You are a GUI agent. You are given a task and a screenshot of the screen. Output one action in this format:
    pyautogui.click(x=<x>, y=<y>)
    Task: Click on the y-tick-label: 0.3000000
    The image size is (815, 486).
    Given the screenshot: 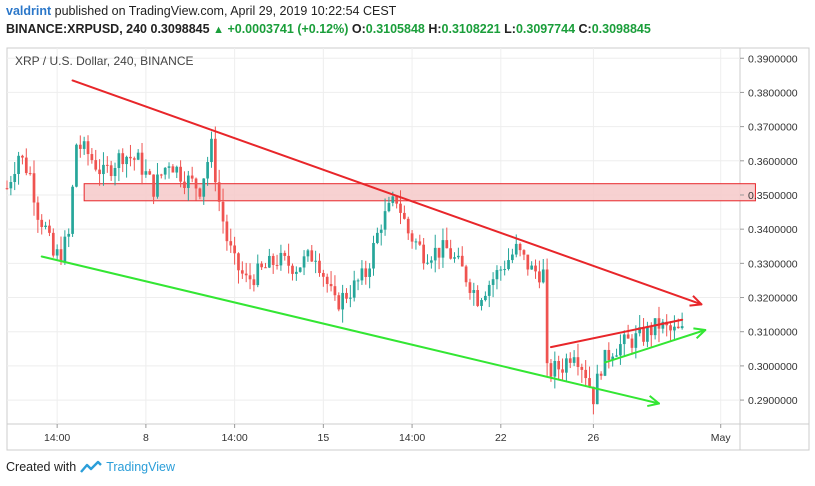 What is the action you would take?
    pyautogui.click(x=773, y=367)
    